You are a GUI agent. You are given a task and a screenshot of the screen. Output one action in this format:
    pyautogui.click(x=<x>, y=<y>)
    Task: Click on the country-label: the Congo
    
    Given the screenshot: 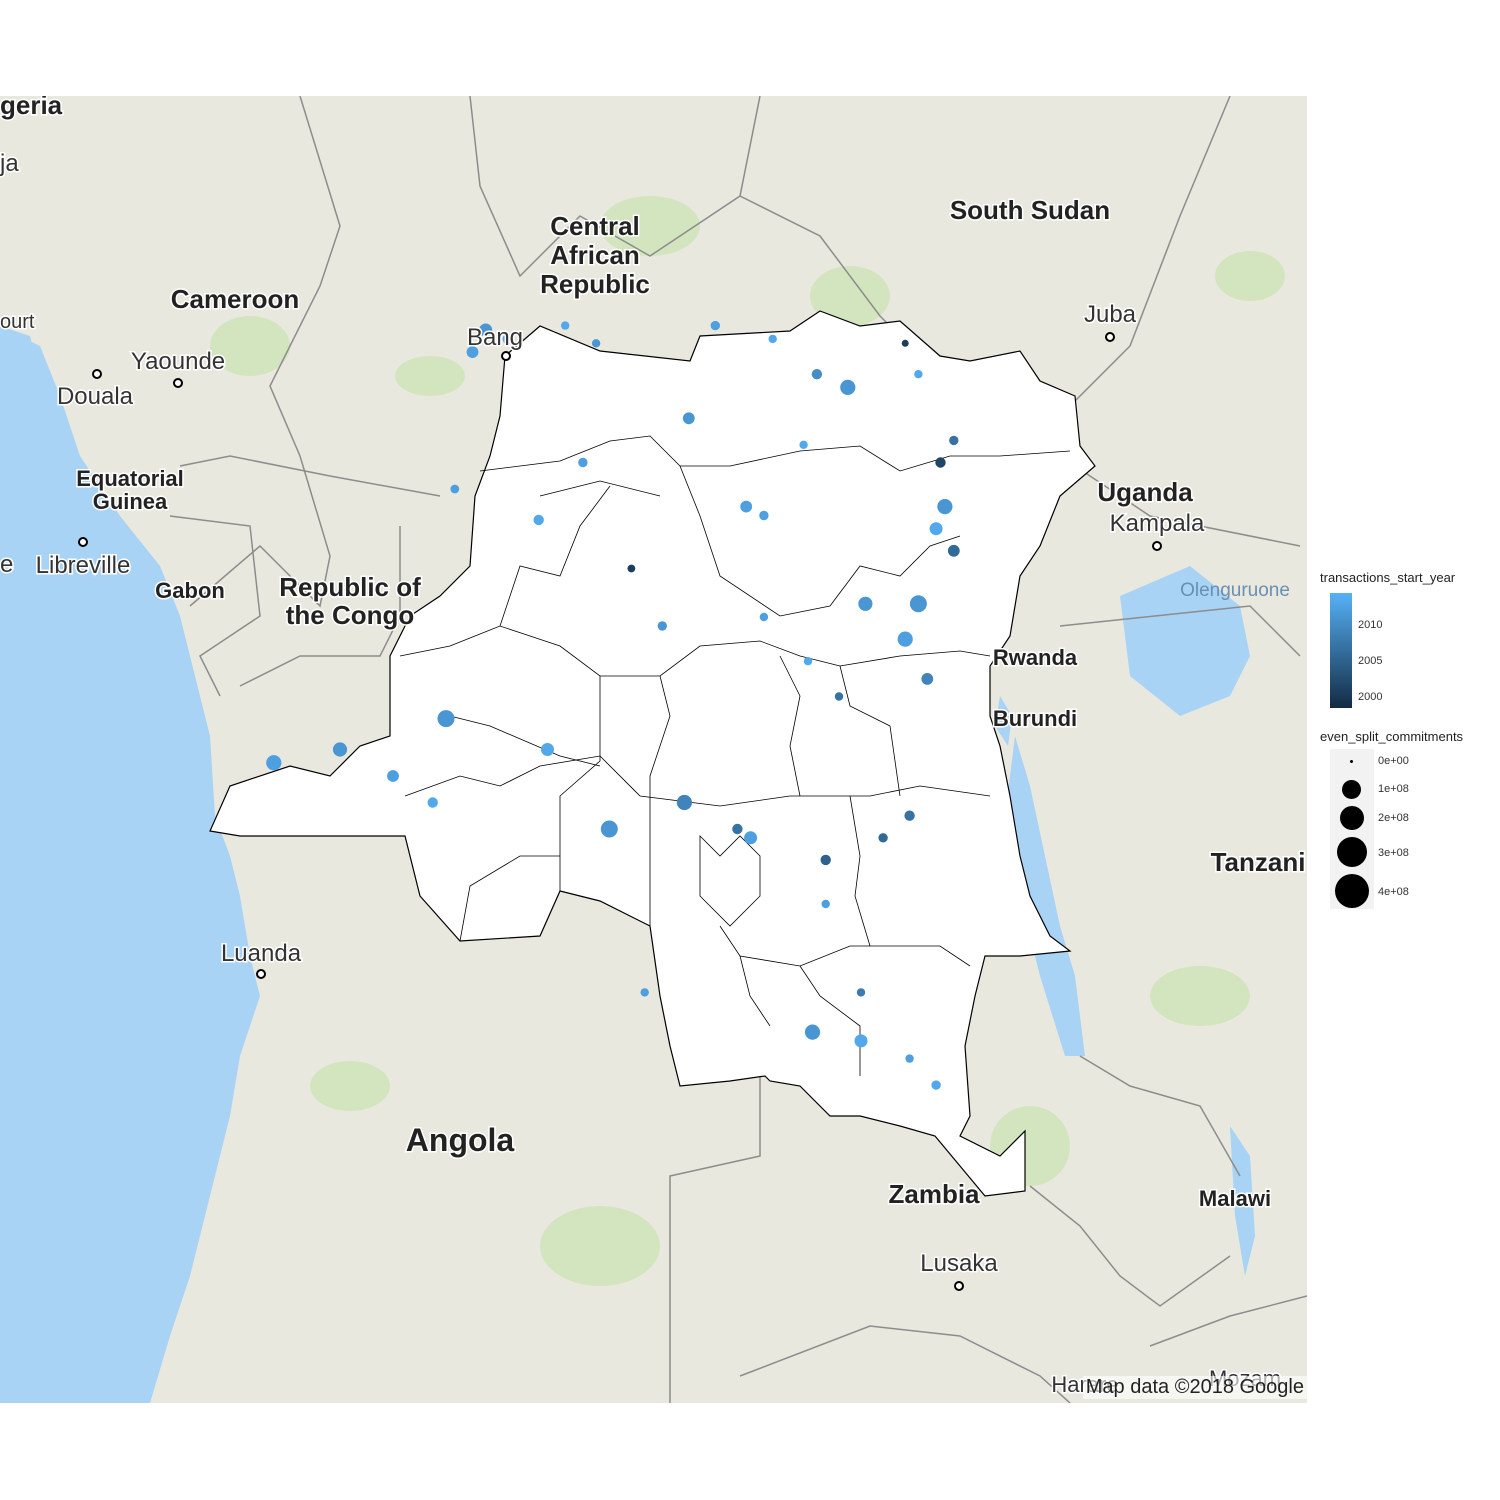 What is the action you would take?
    pyautogui.click(x=350, y=615)
    